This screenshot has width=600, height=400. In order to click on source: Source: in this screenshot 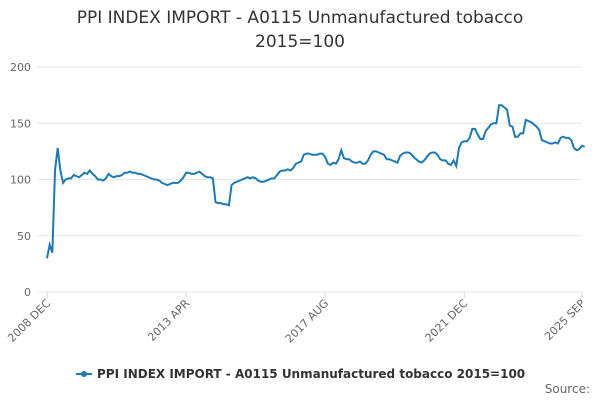, I will do `click(567, 389)`.